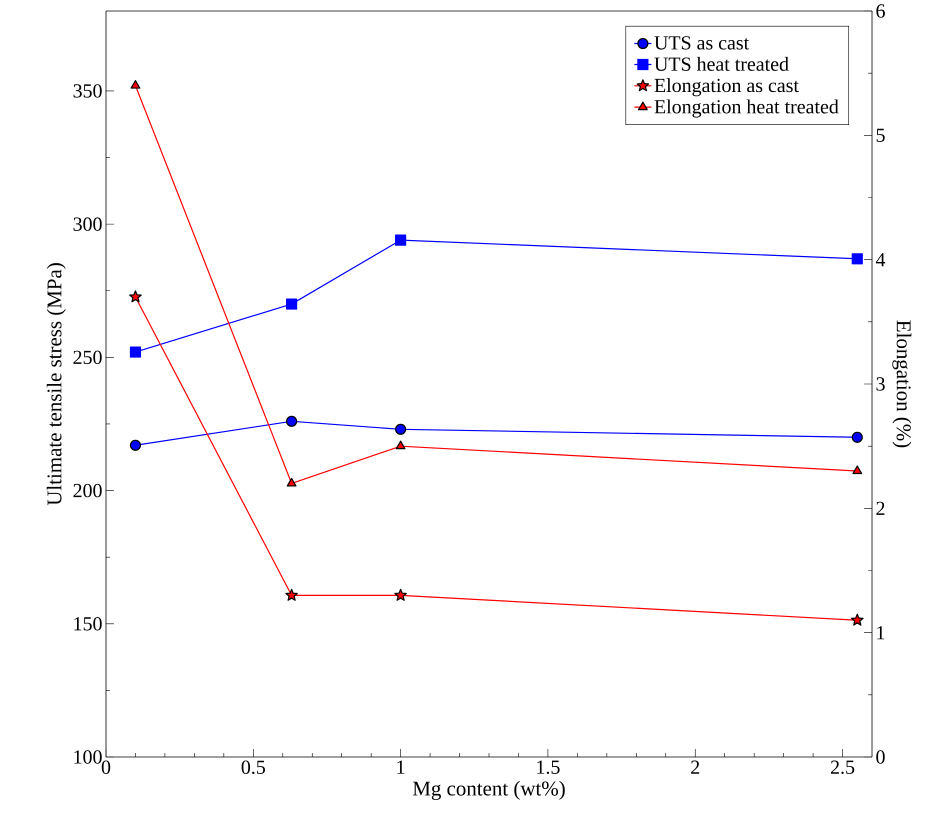  I want to click on y2-axis-title: Elongation (%), so click(902, 384).